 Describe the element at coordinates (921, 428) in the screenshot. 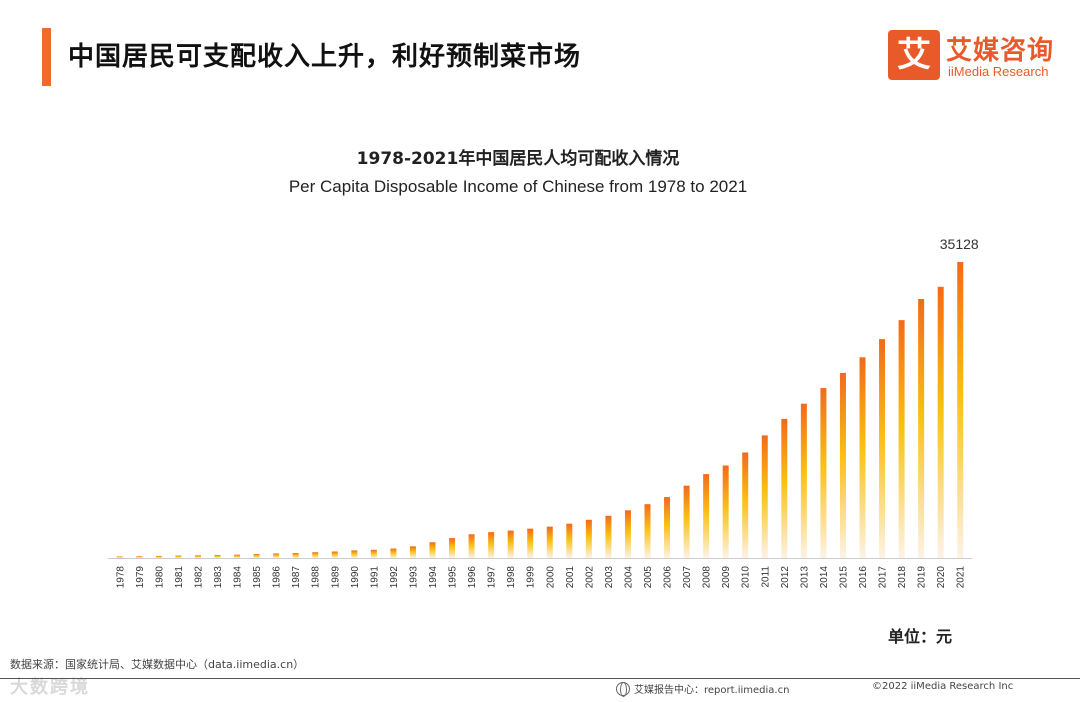

I see `bar-2019` at that location.